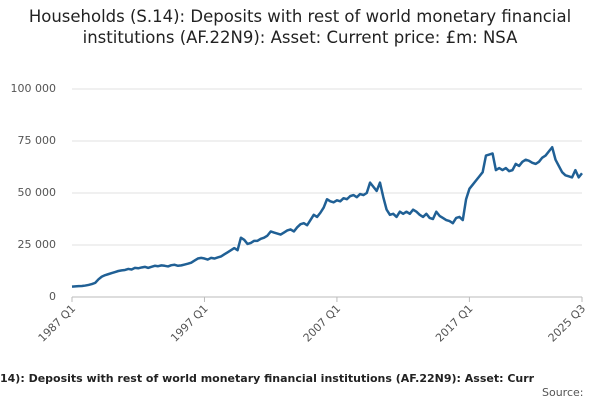 The image size is (600, 400). I want to click on x-tick-label: 1997 Q1, so click(189, 323).